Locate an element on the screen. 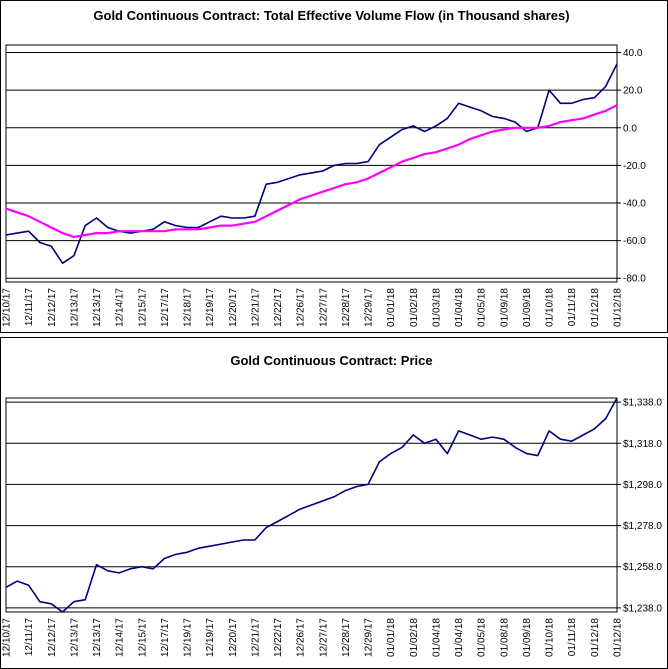  chart-title: Gold Continuous Contract: Price is located at coordinates (331, 360).